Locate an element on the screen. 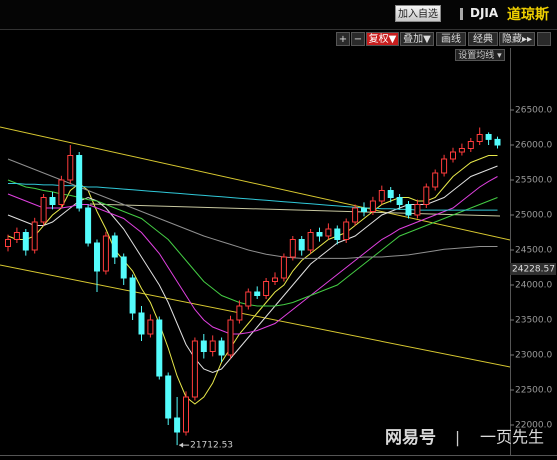 The image size is (557, 460). ma-setting-button: 设置均线 ▾ is located at coordinates (480, 55).